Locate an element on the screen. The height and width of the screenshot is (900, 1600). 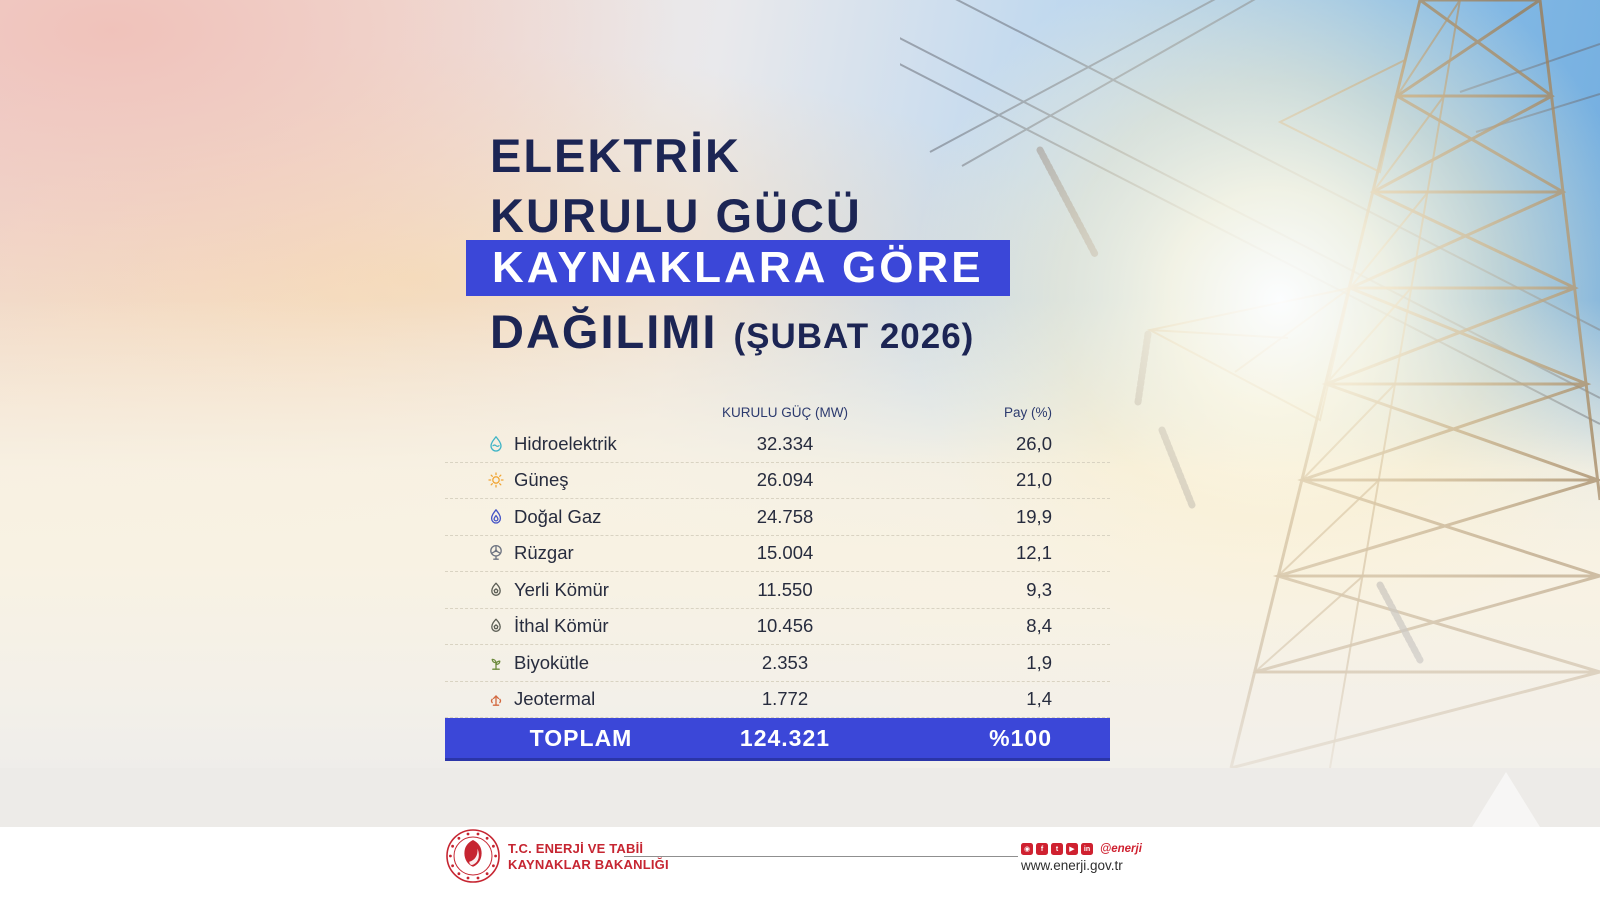
footer-divider is located at coordinates (821, 856).